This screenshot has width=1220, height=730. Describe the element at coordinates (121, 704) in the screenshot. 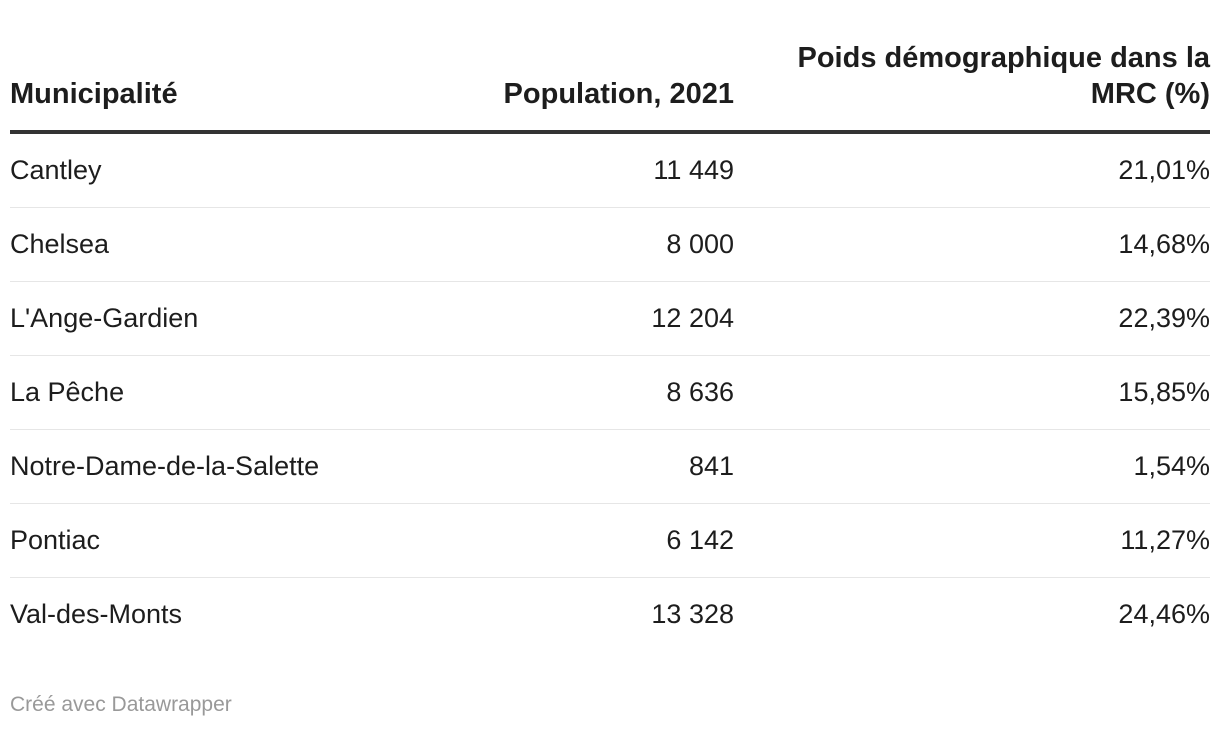

I see `datawrapper-credit: Créé avec Datawrapper` at that location.